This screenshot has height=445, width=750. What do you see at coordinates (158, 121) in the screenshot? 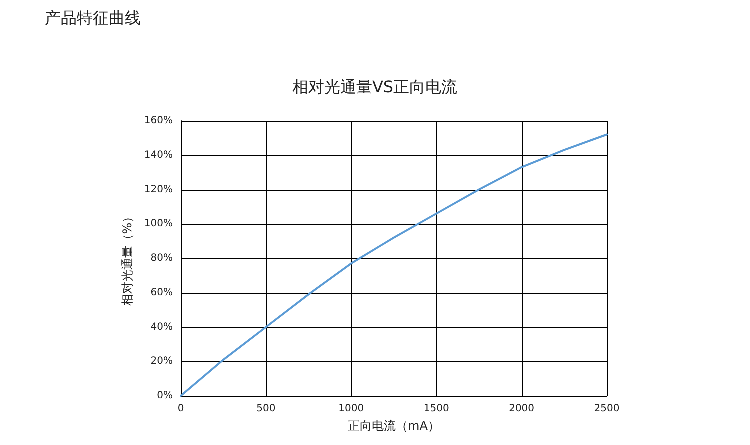
I see `y-tick-label: 160%` at bounding box center [158, 121].